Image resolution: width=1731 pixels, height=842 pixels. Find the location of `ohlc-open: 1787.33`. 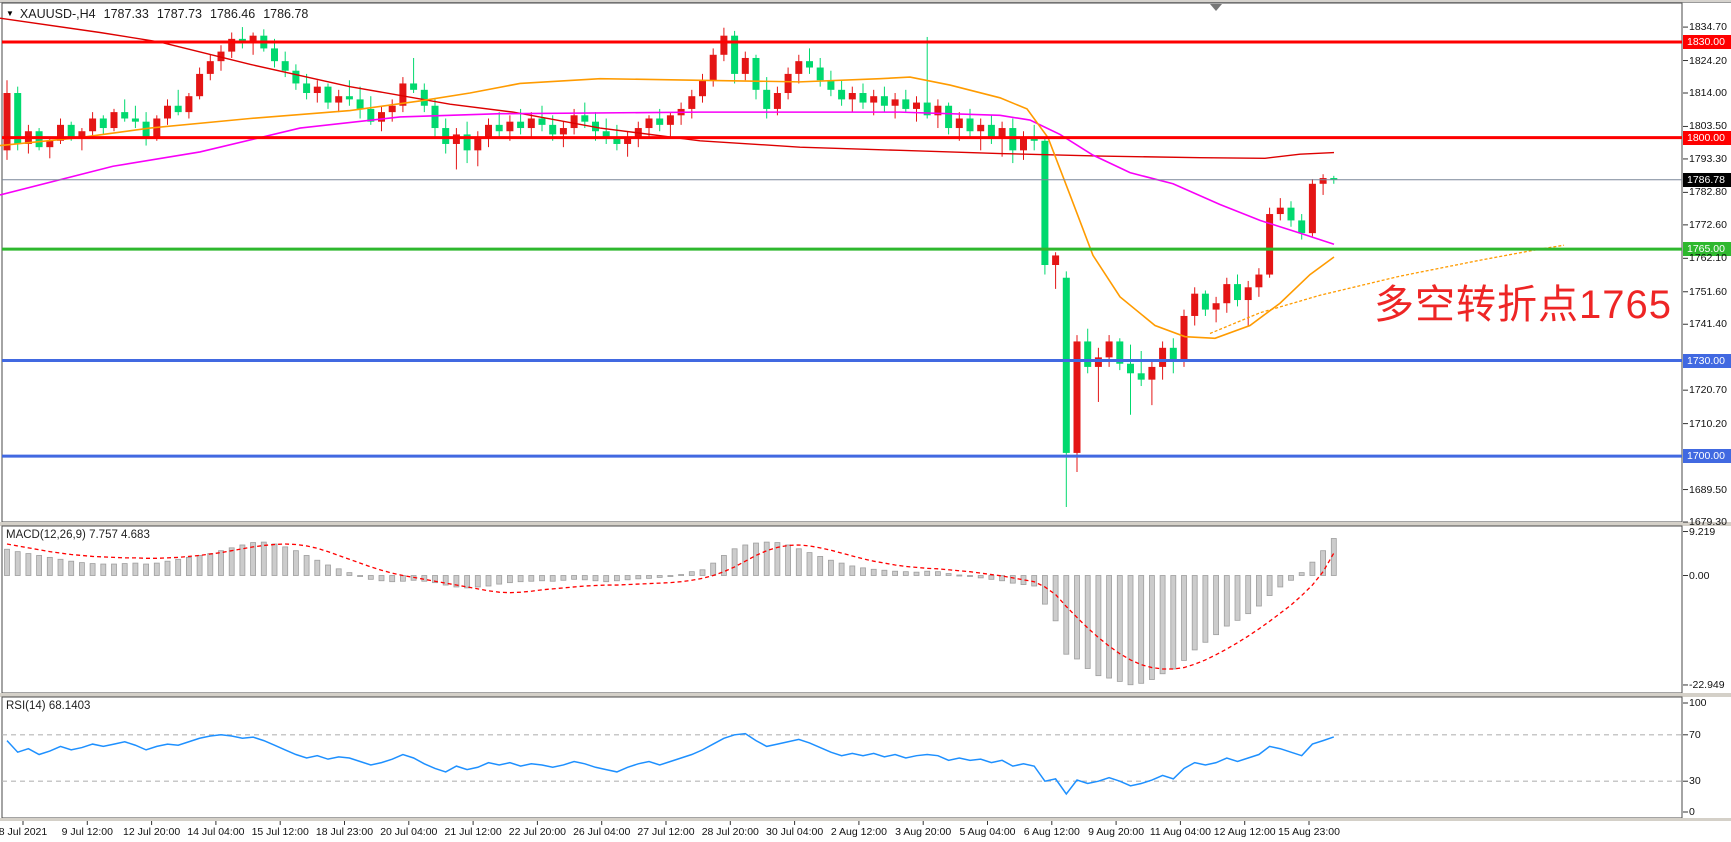

ohlc-open: 1787.33 is located at coordinates (126, 14).